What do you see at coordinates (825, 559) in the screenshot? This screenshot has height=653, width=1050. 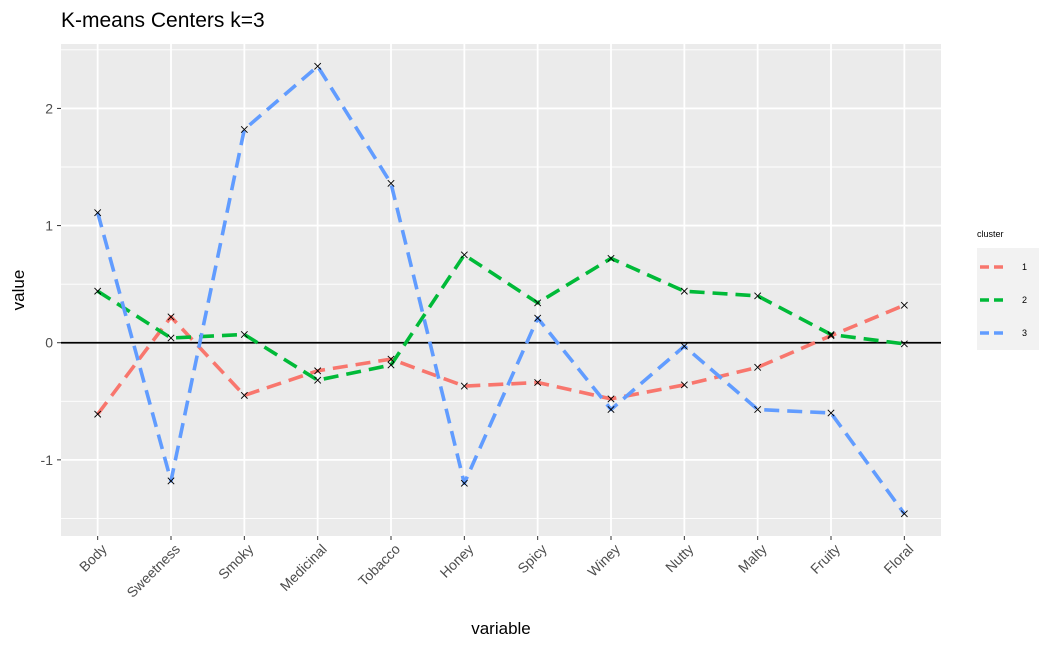 I see `x-tick-label: Fruity` at bounding box center [825, 559].